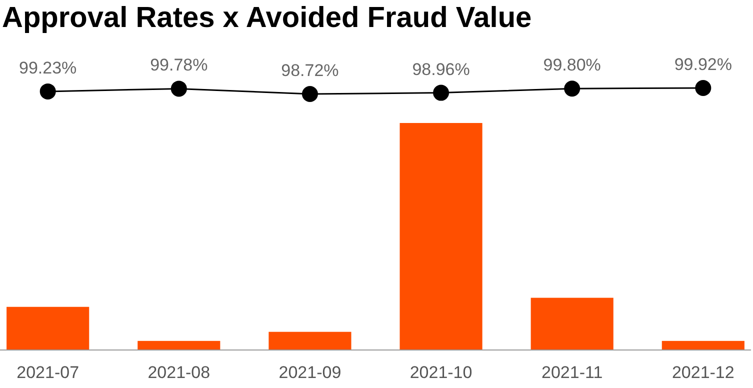 The height and width of the screenshot is (388, 753). Describe the element at coordinates (48, 372) in the screenshot. I see `x-tick-label: 2021-07` at that location.